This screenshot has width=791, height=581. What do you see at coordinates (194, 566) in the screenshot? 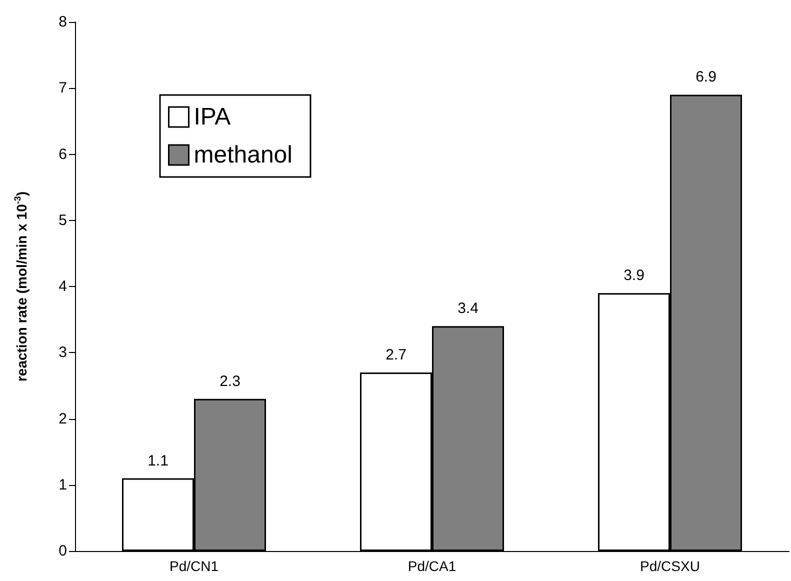
I see `x-tick-label: Pd/CN1` at bounding box center [194, 566].